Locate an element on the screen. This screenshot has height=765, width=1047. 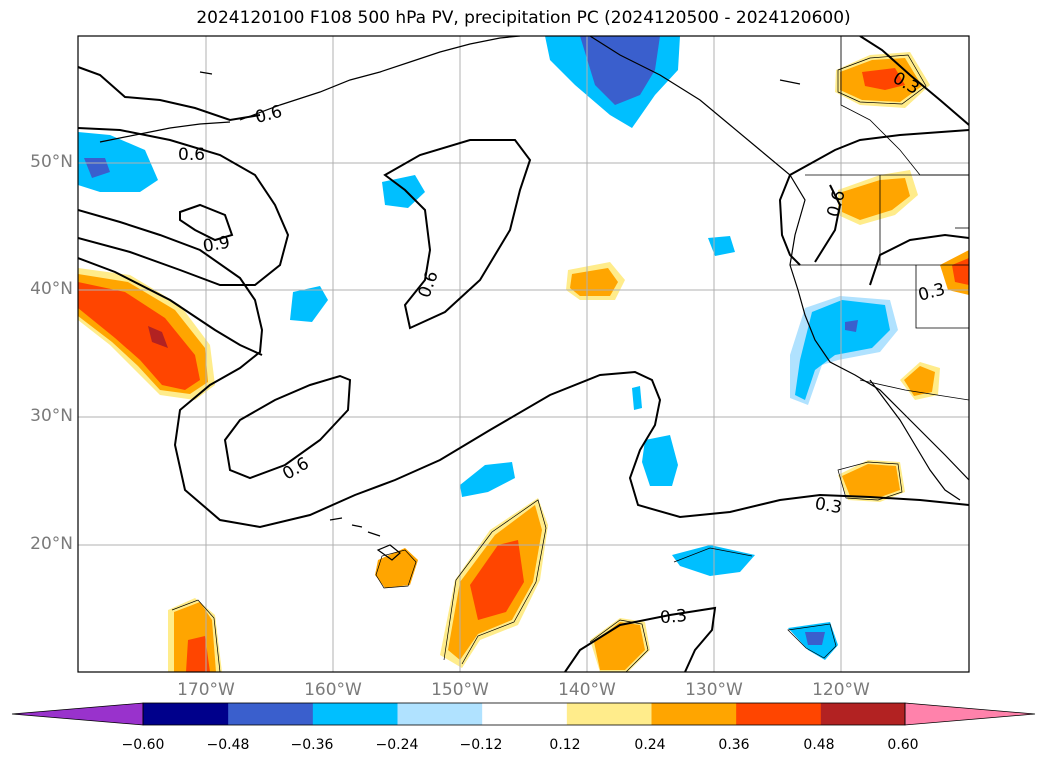
colorbar-tick-label: −0.24 is located at coordinates (397, 745).